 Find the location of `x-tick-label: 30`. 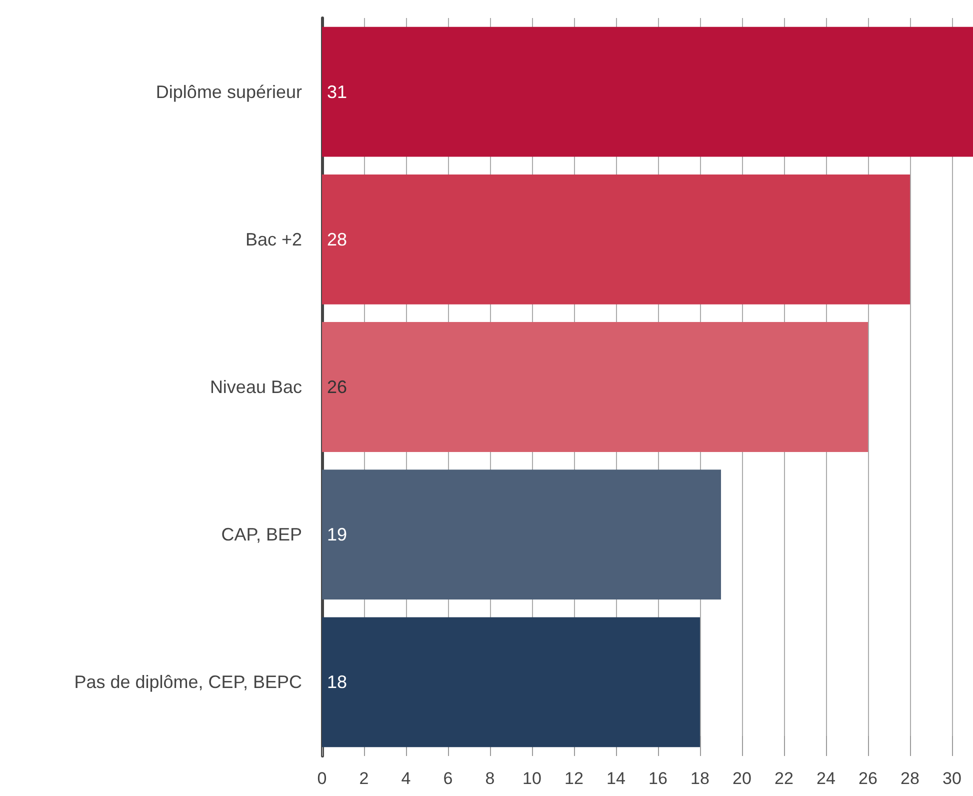

x-tick-label: 30 is located at coordinates (952, 778).